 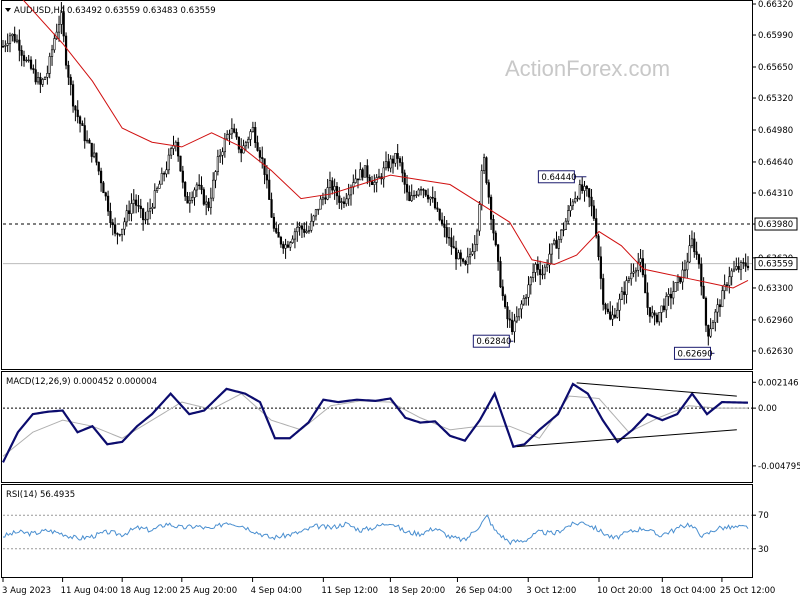 I want to click on annotation-label: 0.62690, so click(x=694, y=354).